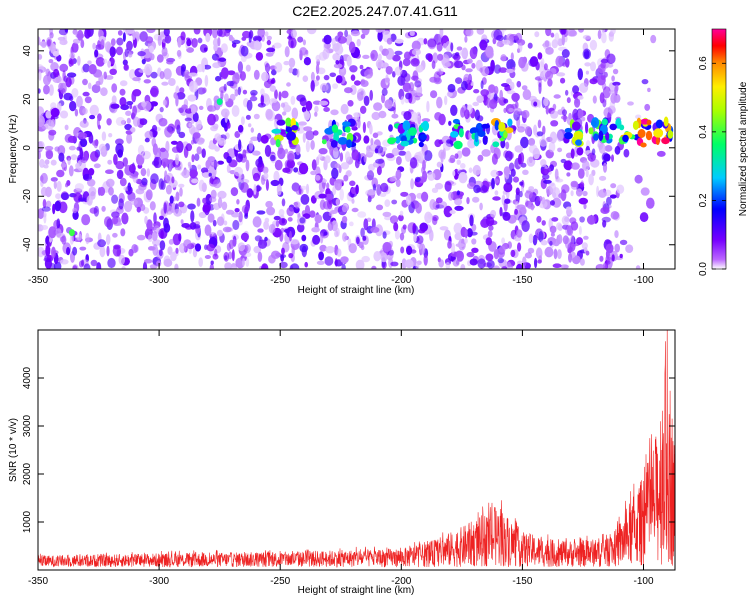 The height and width of the screenshot is (605, 750). What do you see at coordinates (27, 521) in the screenshot?
I see `snr-y-tick-label: 1000` at bounding box center [27, 521].